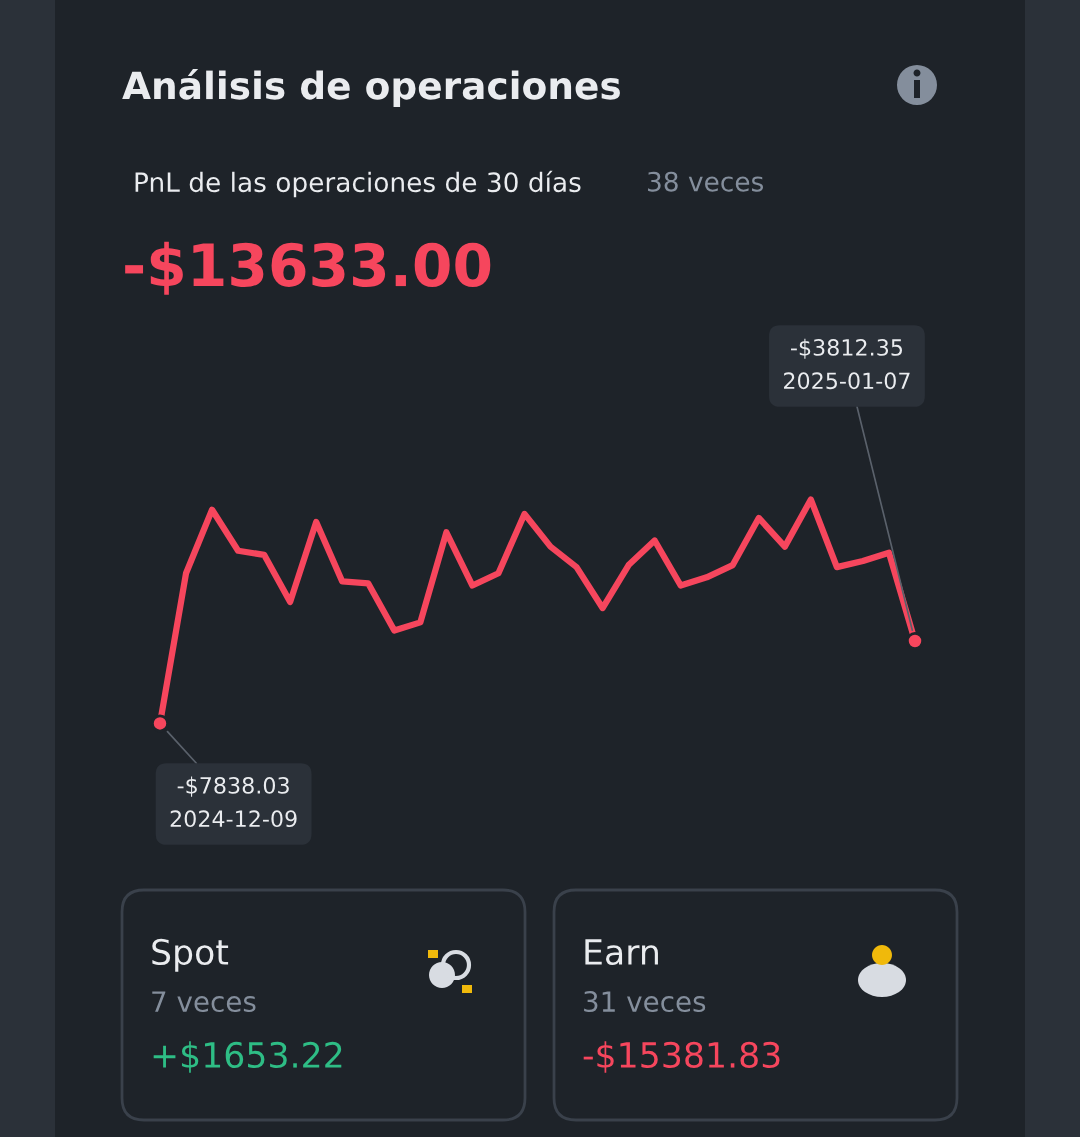  Describe the element at coordinates (358, 184) in the screenshot. I see `chart-subtitle: PnL de las operaciones de 30 días` at that location.